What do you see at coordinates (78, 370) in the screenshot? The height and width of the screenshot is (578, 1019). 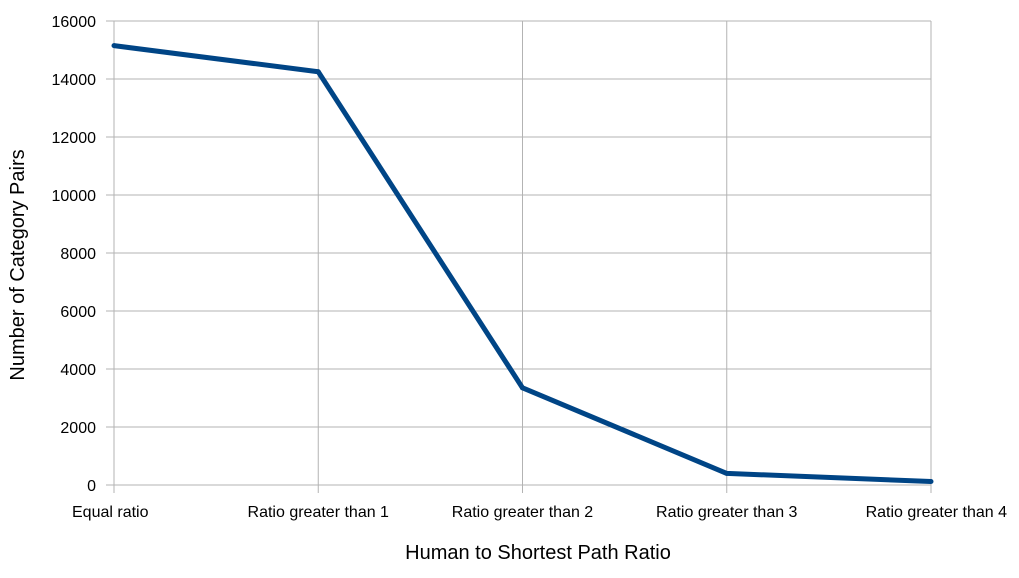 I see `y-tick-label: 4000` at bounding box center [78, 370].